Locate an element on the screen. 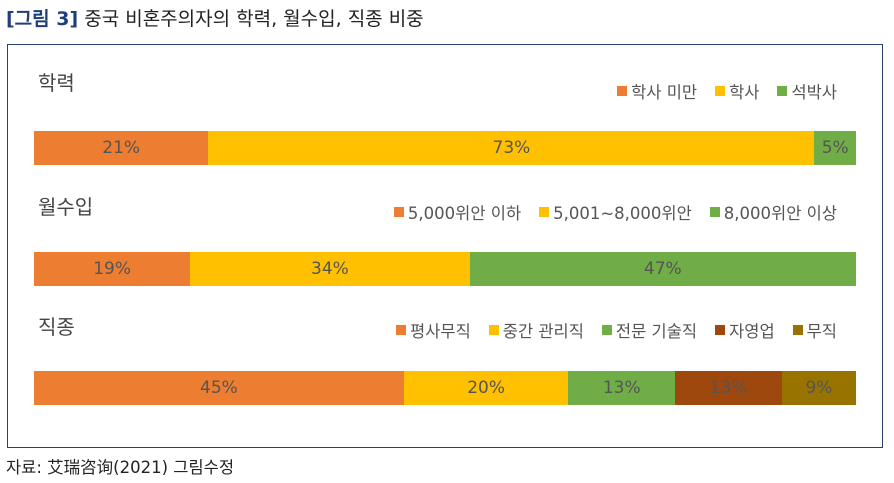 The height and width of the screenshot is (483, 894). bar-segment-label: 73% is located at coordinates (511, 148).